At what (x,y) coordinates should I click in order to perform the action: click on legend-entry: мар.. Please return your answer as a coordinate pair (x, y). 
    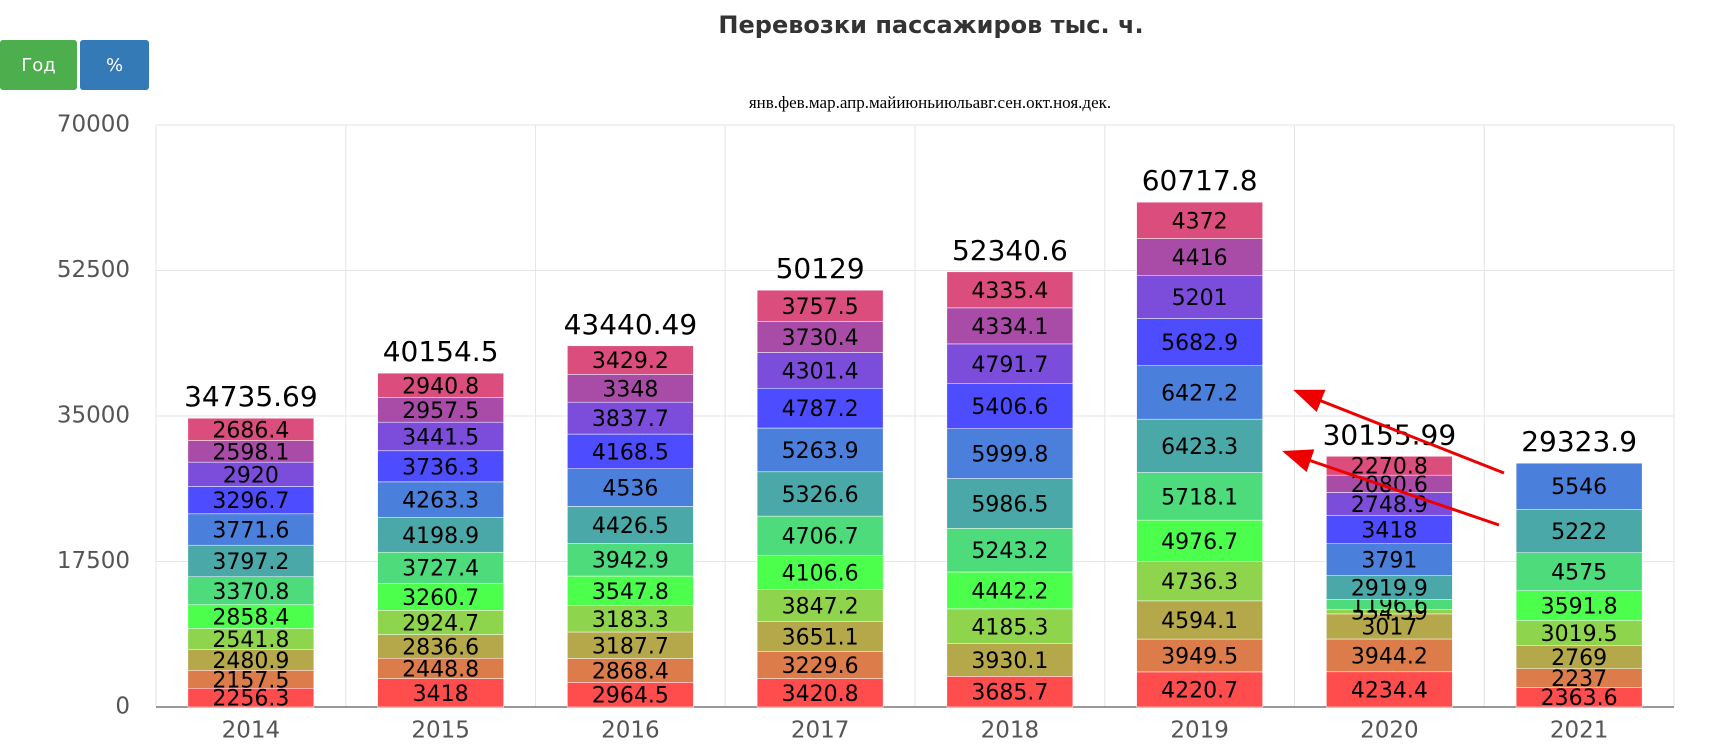
    Looking at the image, I should click on (824, 102).